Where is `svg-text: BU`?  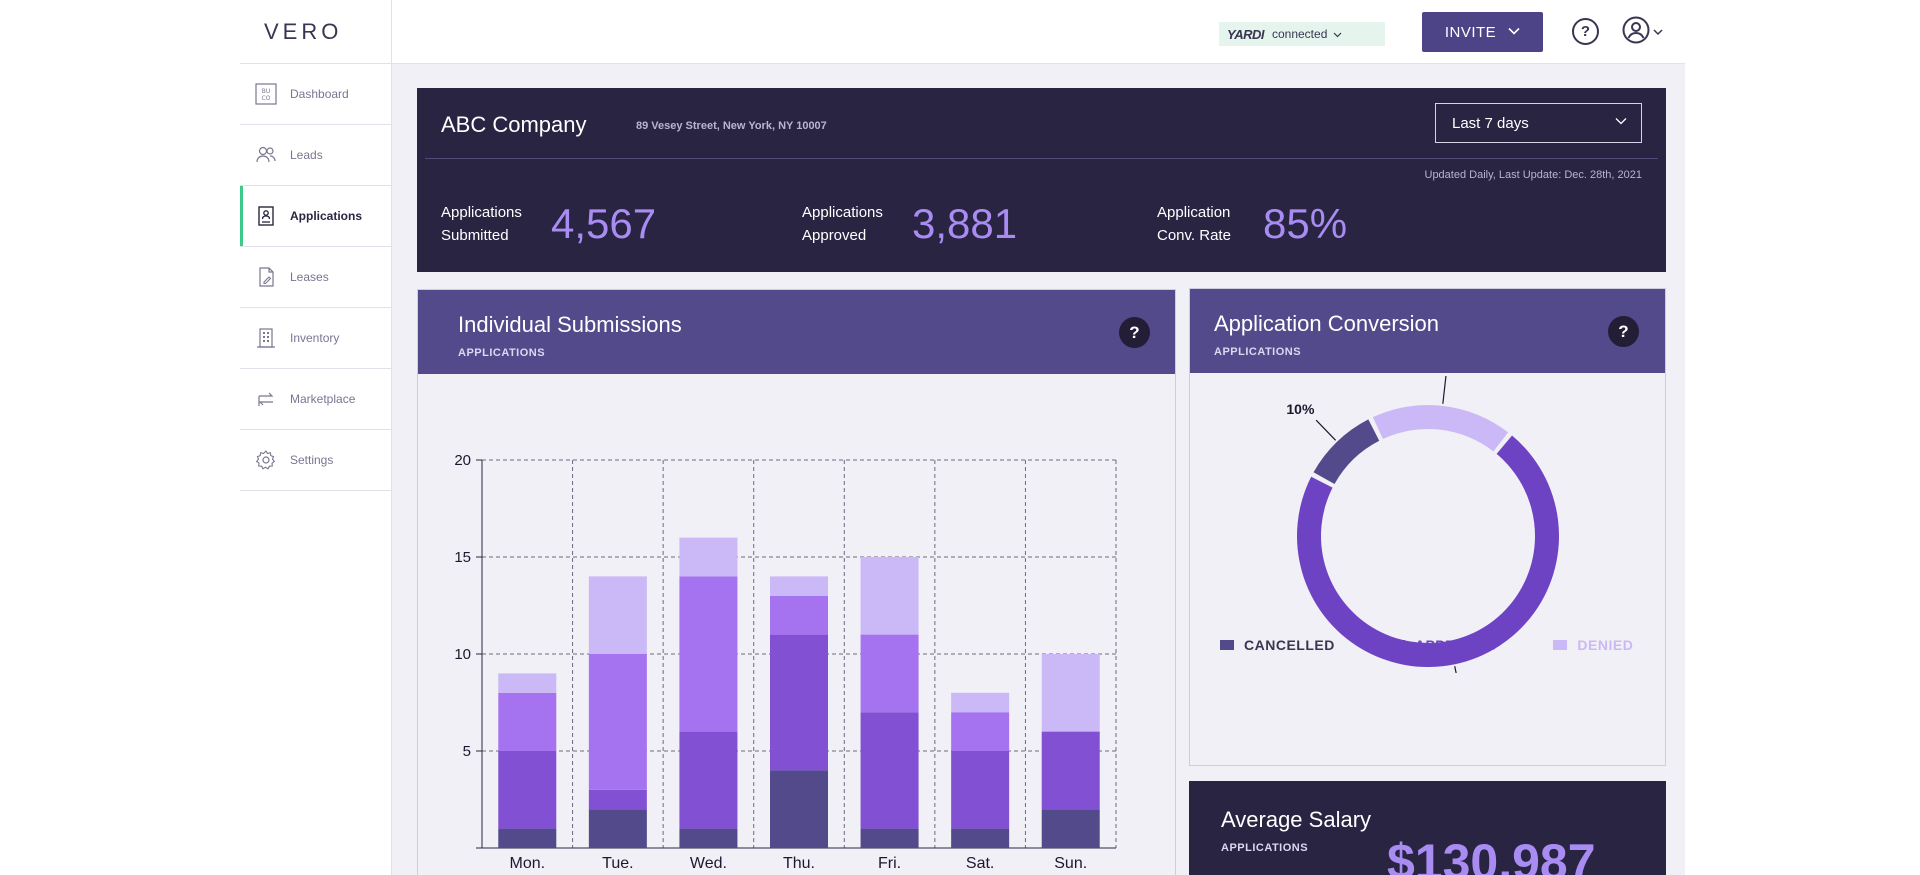
svg-text: BU is located at coordinates (266, 91).